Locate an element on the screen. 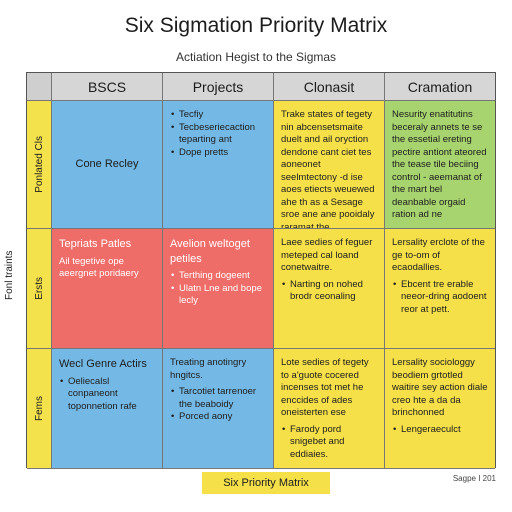 The height and width of the screenshot is (512, 512). list-item: Ulatn Lne and bope lecly is located at coordinates (218, 295).